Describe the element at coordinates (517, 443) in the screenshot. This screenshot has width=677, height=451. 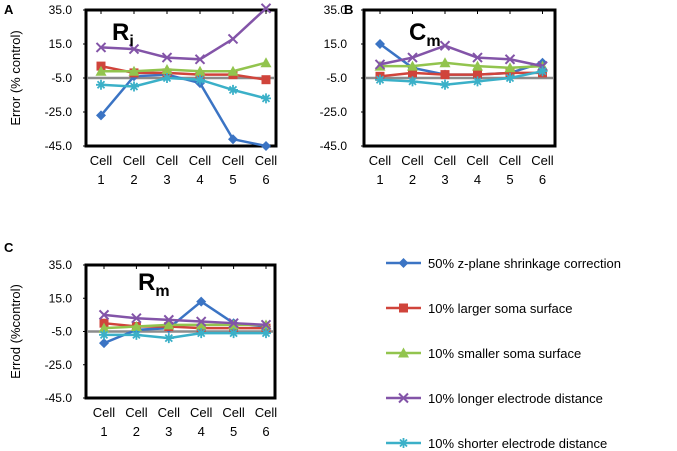
I see `legend-label: 10% shorter electrode distance` at that location.